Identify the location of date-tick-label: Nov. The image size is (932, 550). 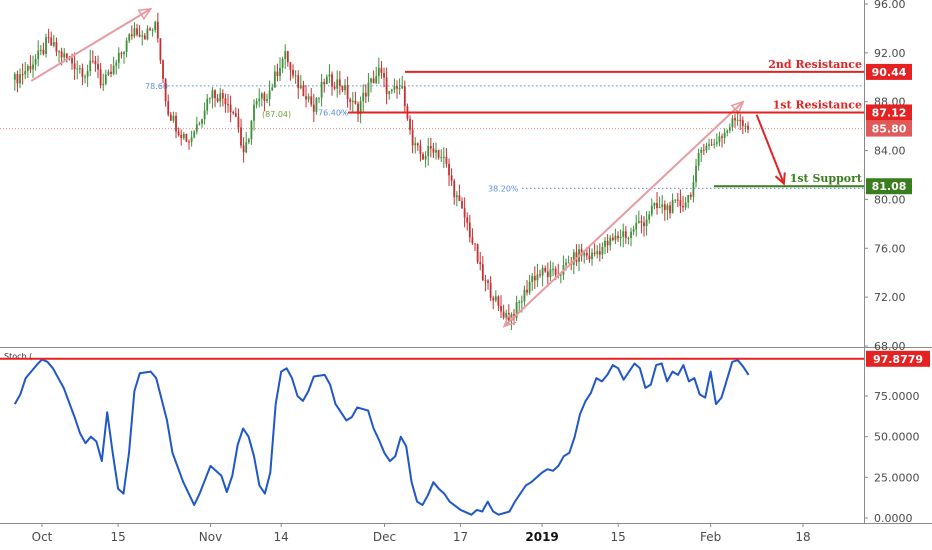
(210, 537).